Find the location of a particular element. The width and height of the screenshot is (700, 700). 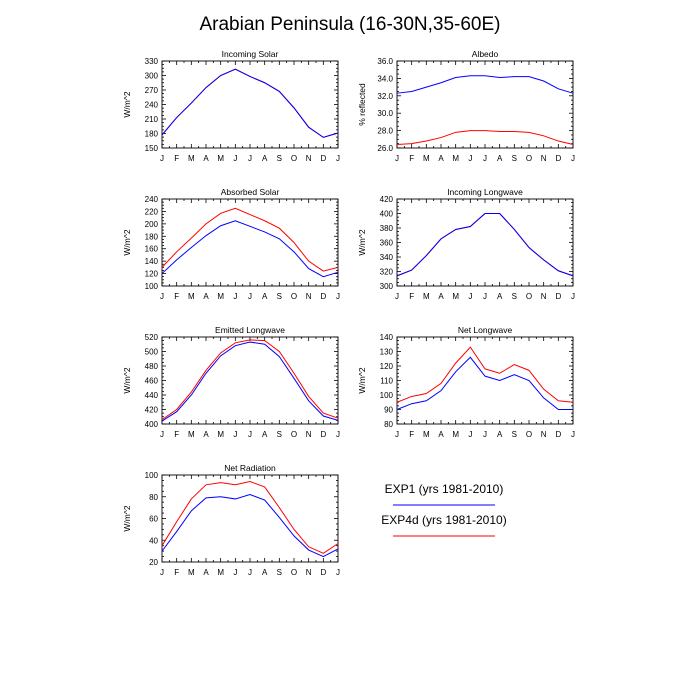

y-tick-label: 26.0 is located at coordinates (385, 148).